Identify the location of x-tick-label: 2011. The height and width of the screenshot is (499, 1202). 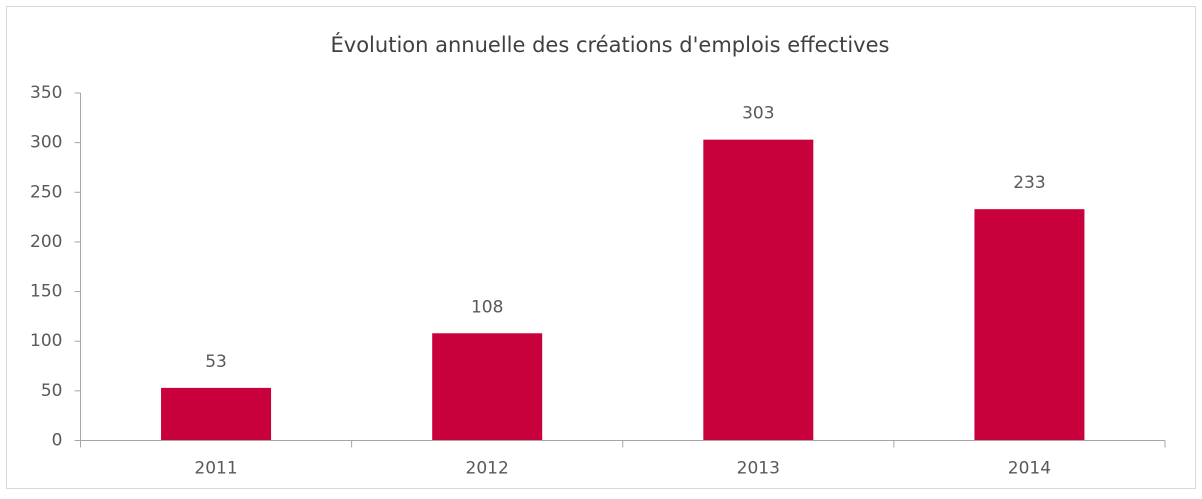
(215, 469).